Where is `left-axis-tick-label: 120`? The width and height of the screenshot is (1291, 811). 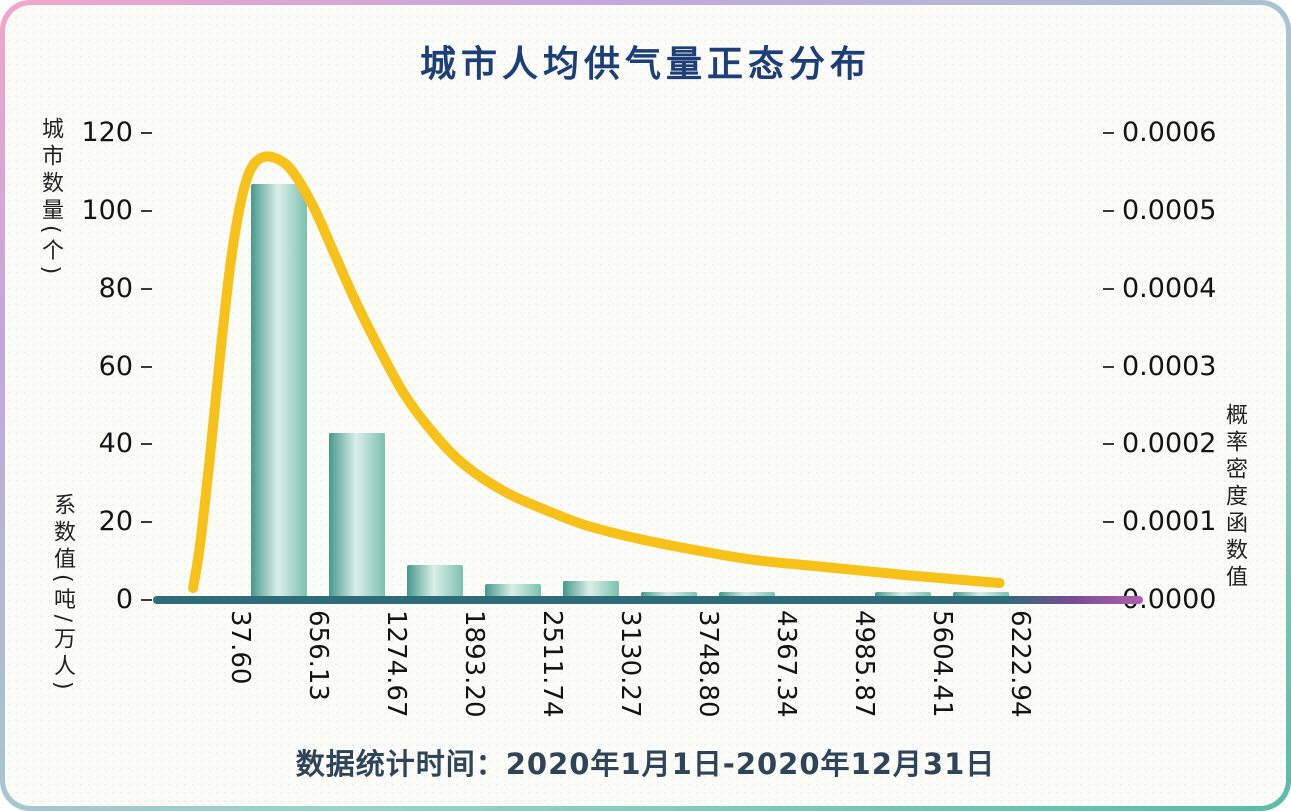 left-axis-tick-label: 120 is located at coordinates (107, 132).